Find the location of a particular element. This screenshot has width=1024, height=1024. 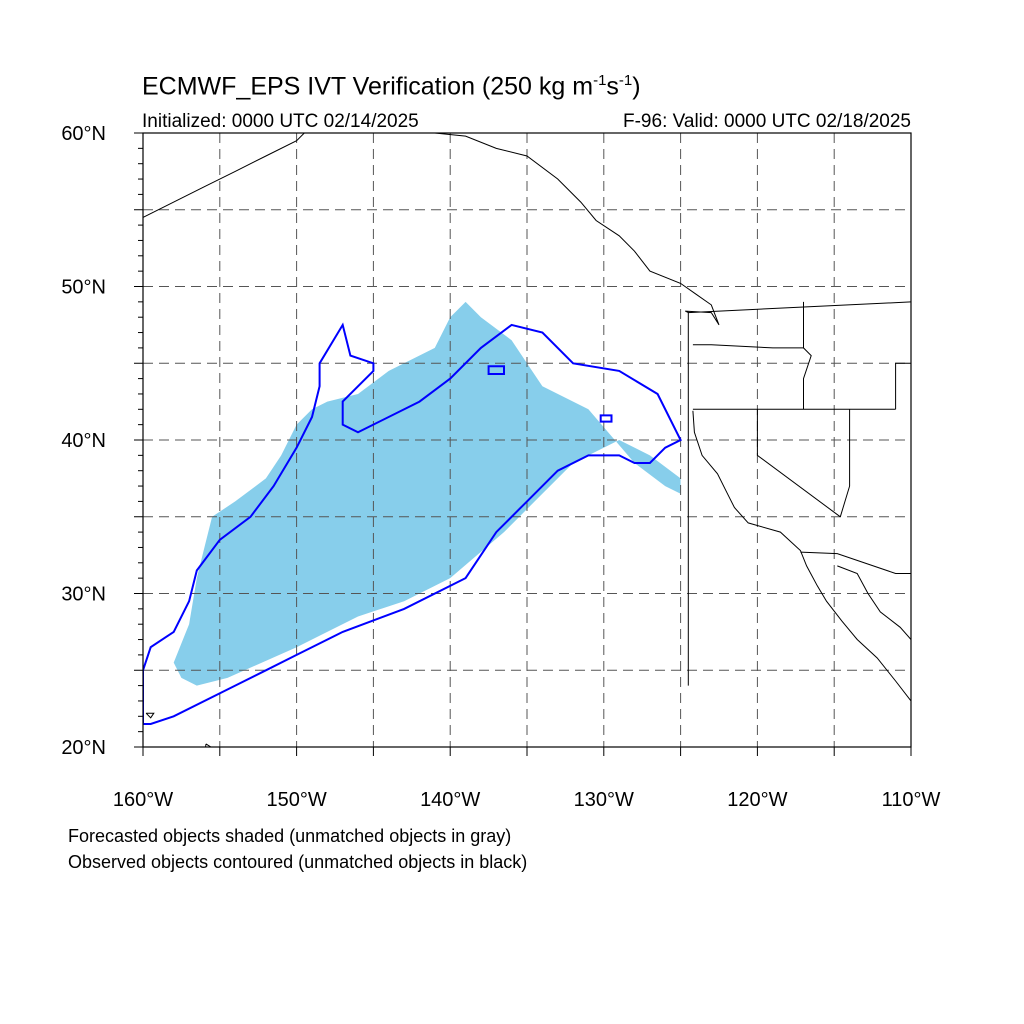

lon-tick-label: 150°W is located at coordinates (296, 800).